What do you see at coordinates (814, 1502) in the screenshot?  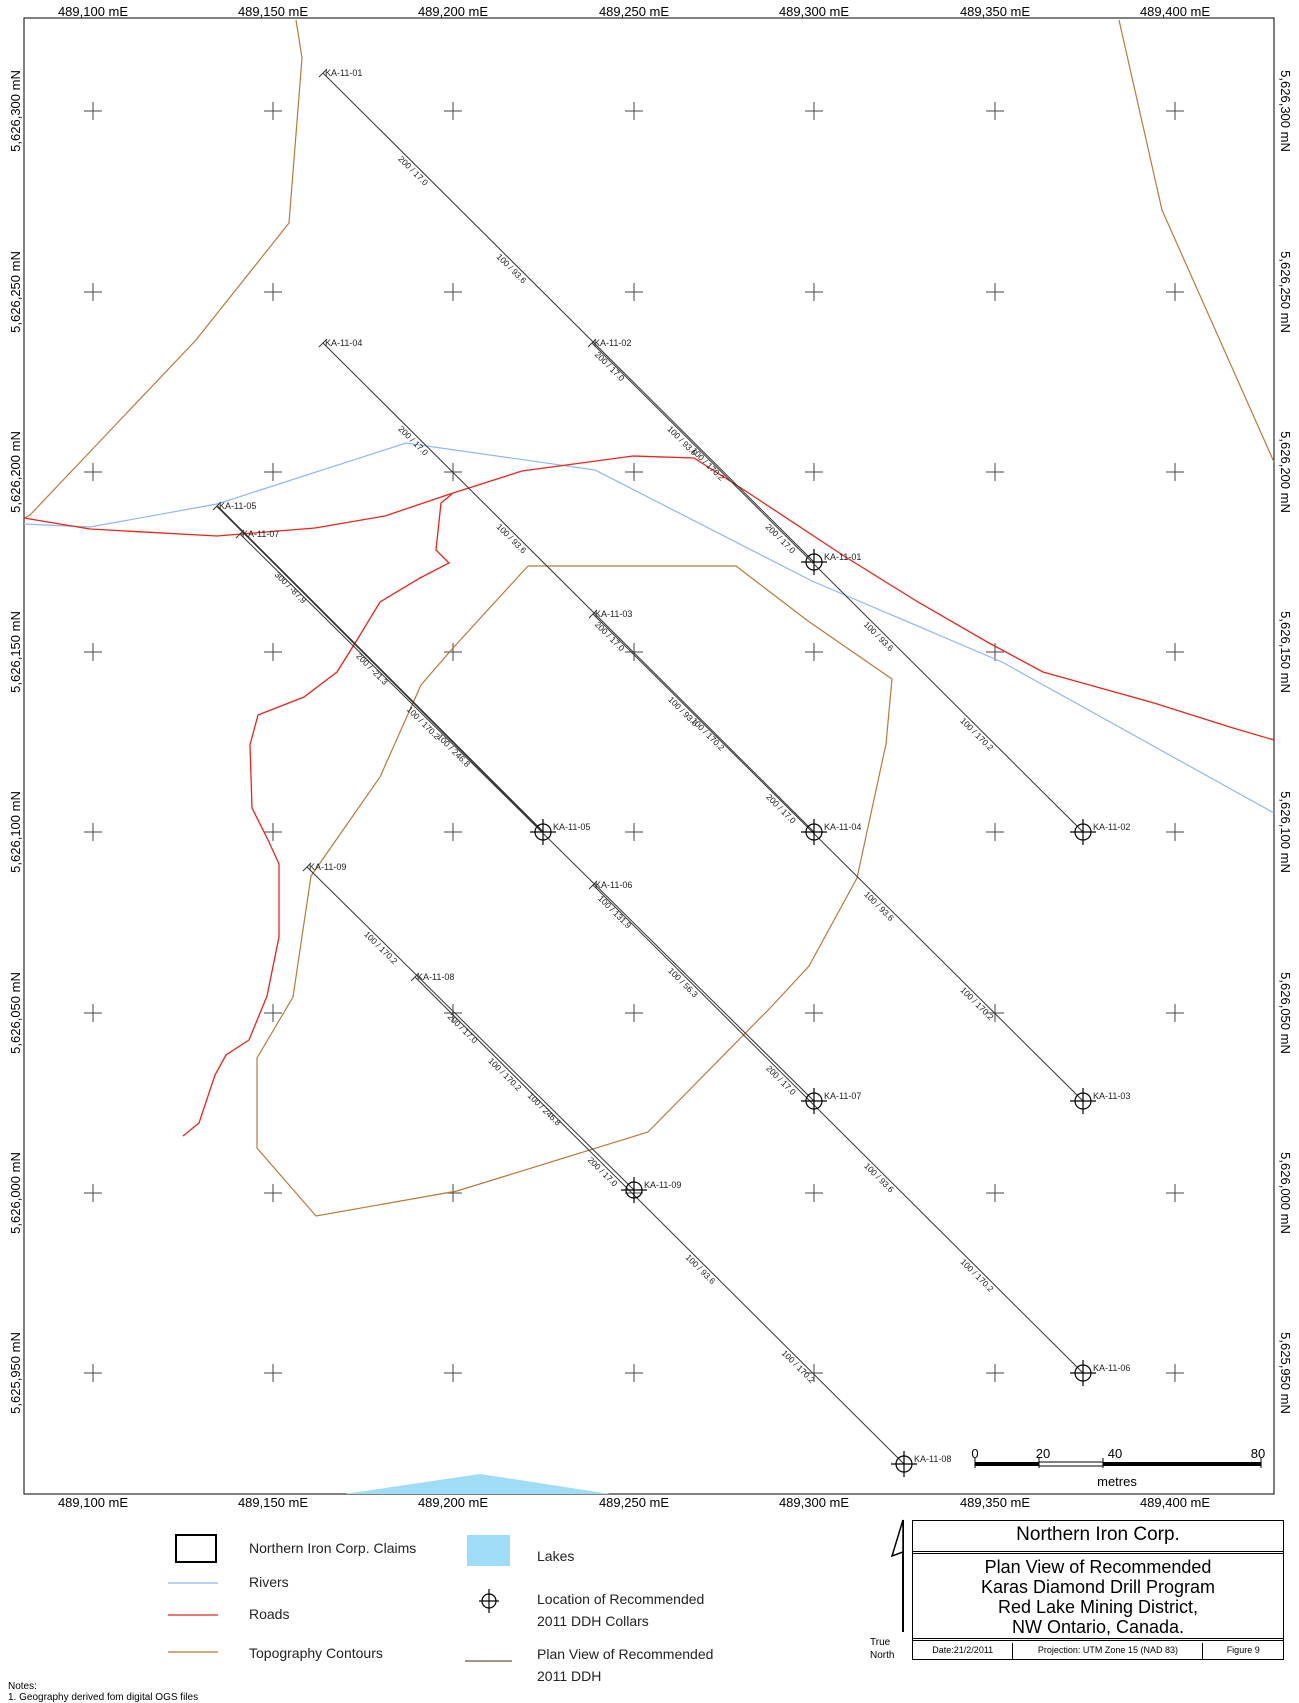 I see `easting-label: 489,300 mE` at bounding box center [814, 1502].